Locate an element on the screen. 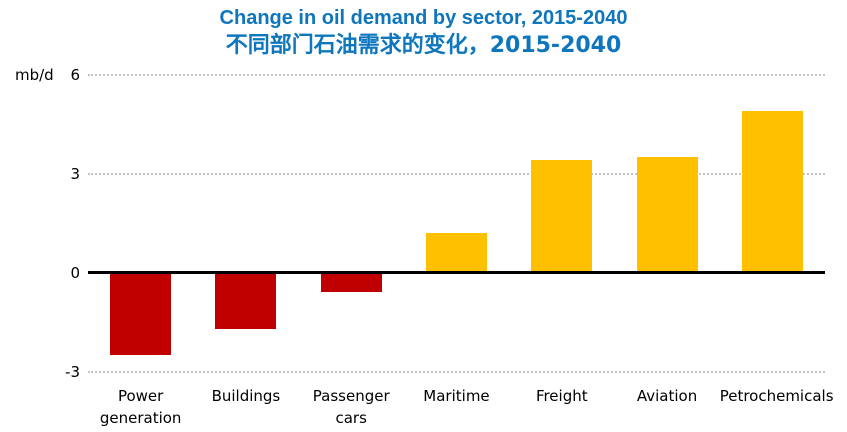  bar-passenger-cars is located at coordinates (351, 282).